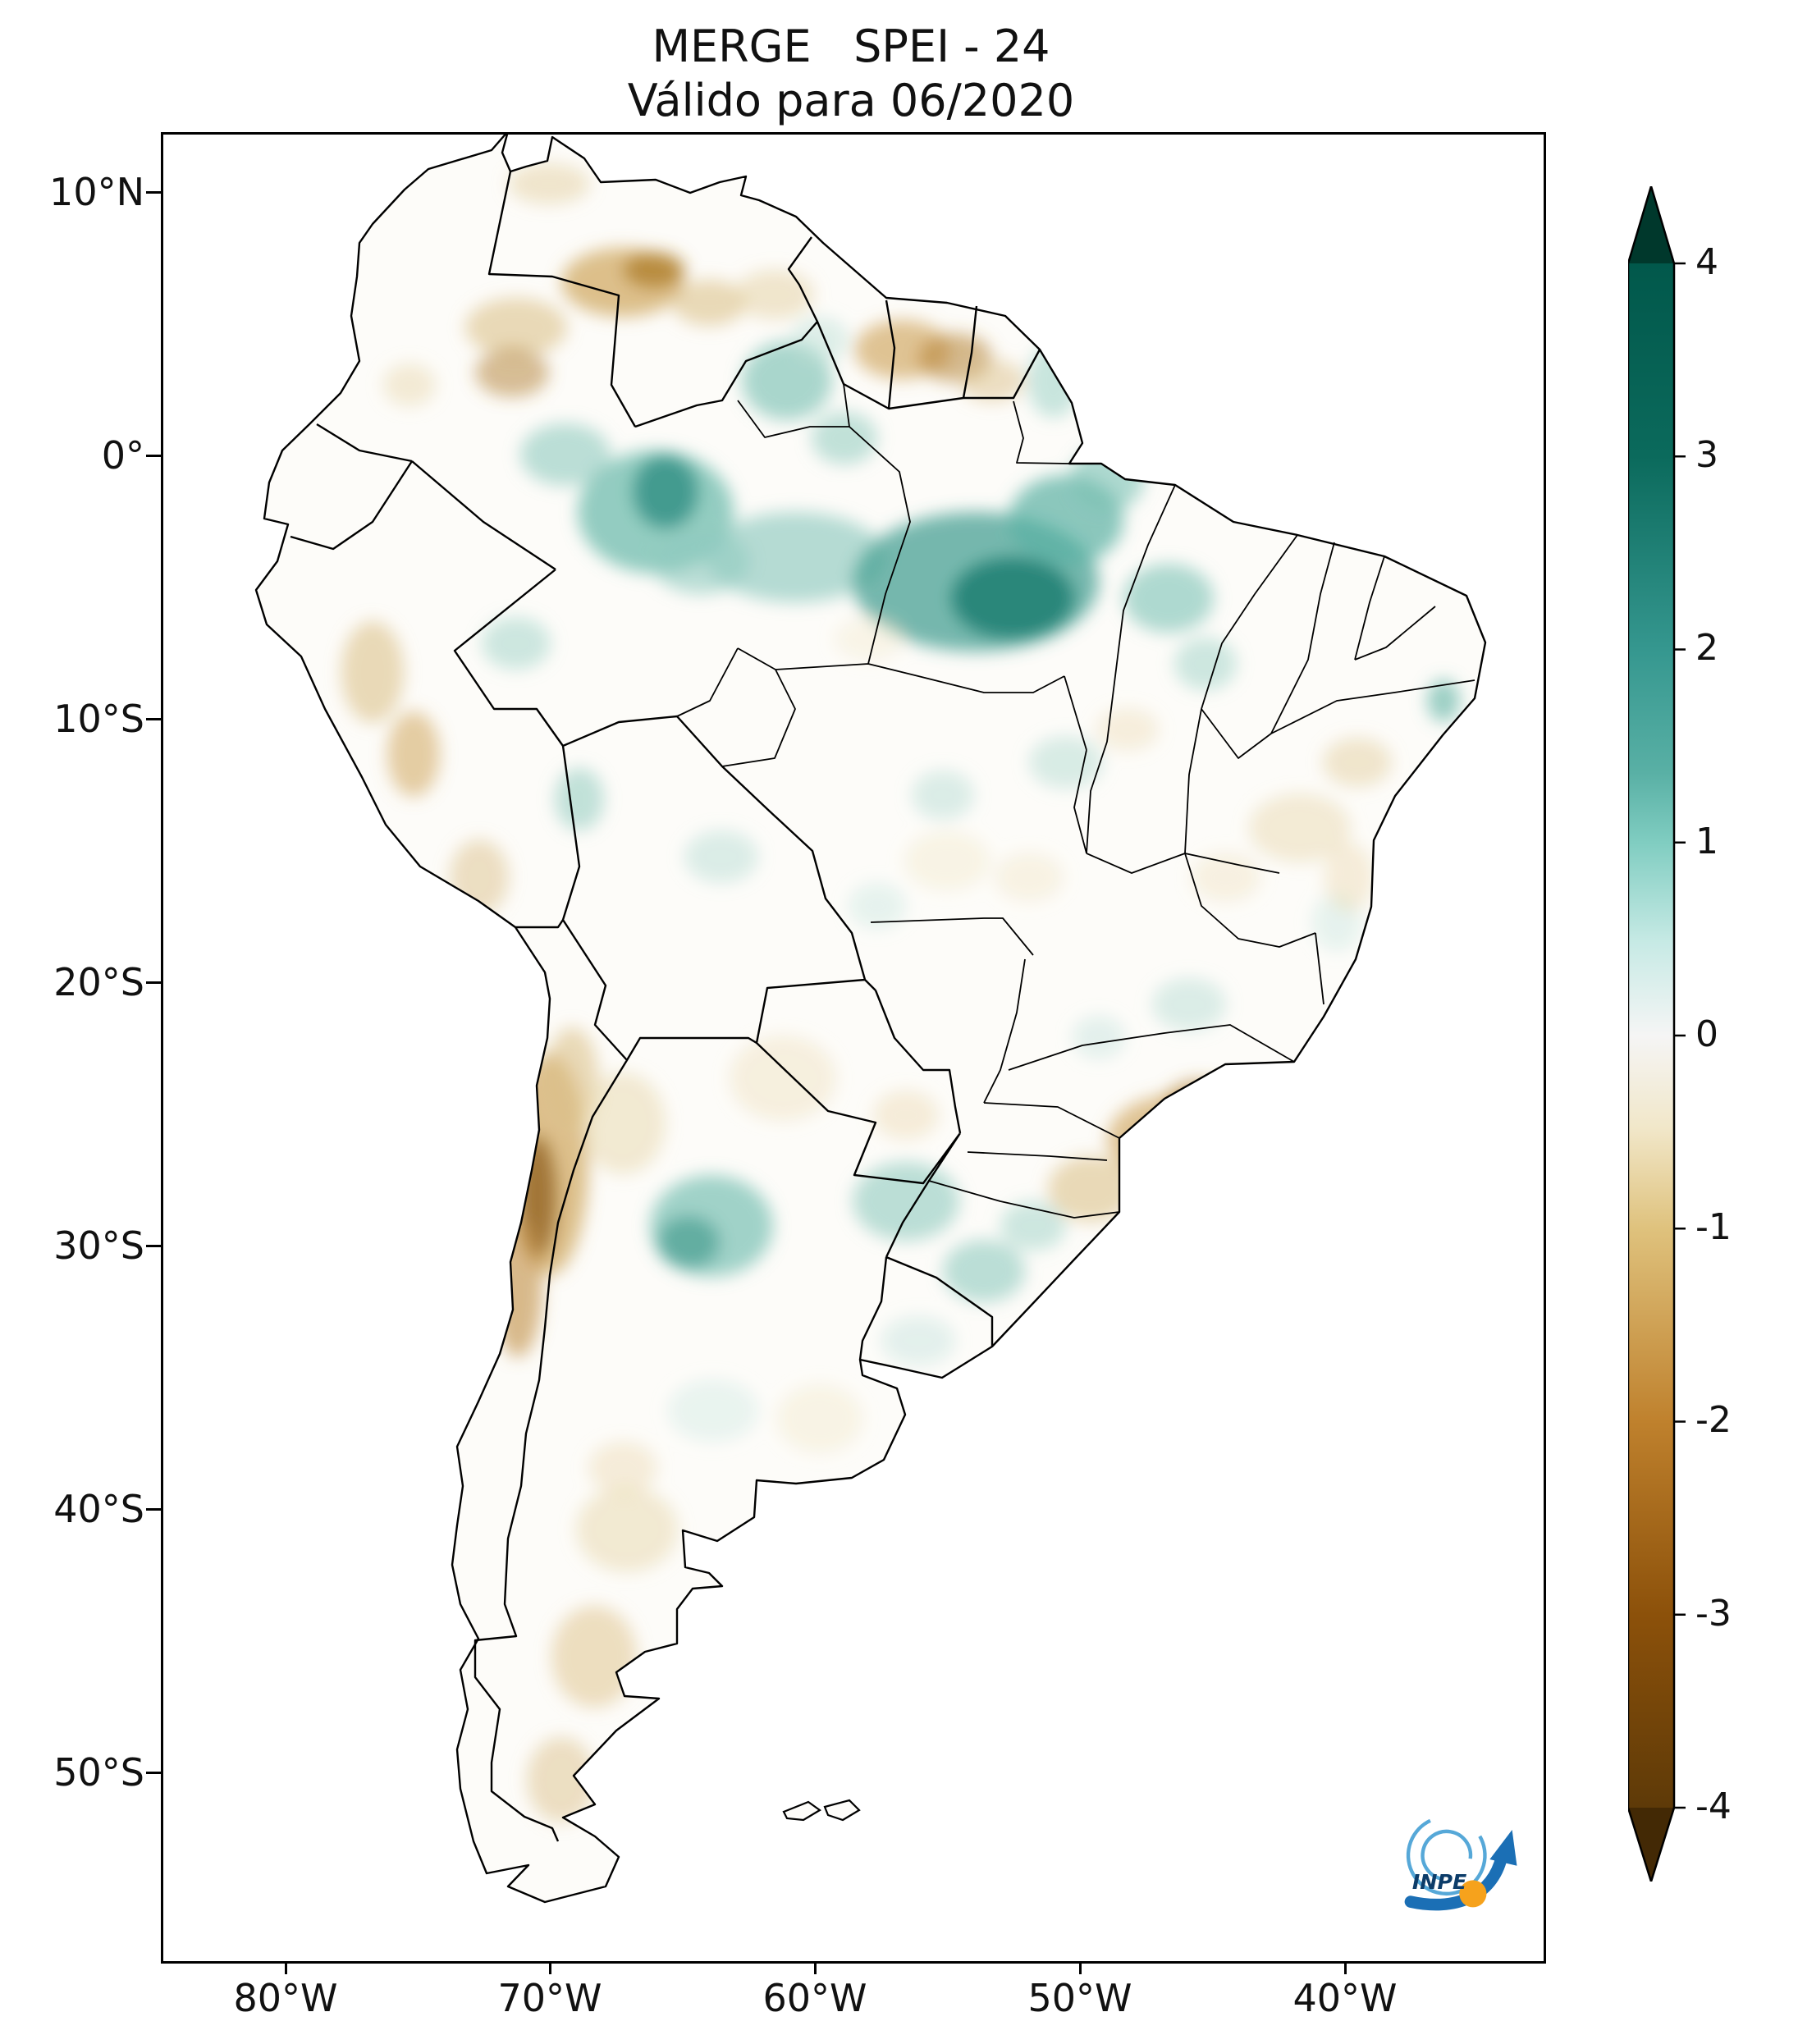 The height and width of the screenshot is (2044, 1798). What do you see at coordinates (1651, 224) in the screenshot?
I see `colorbar-extend-max` at bounding box center [1651, 224].